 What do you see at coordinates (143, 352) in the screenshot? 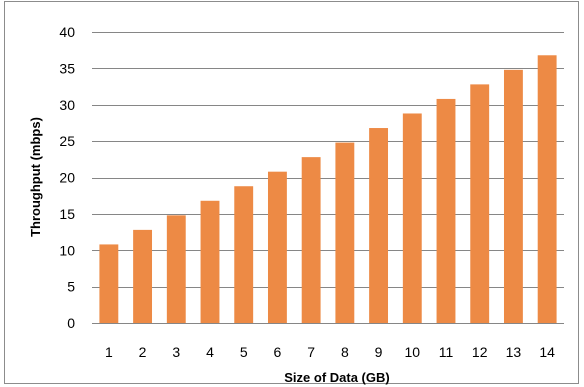
I see `x-tick-label: 2` at bounding box center [143, 352].